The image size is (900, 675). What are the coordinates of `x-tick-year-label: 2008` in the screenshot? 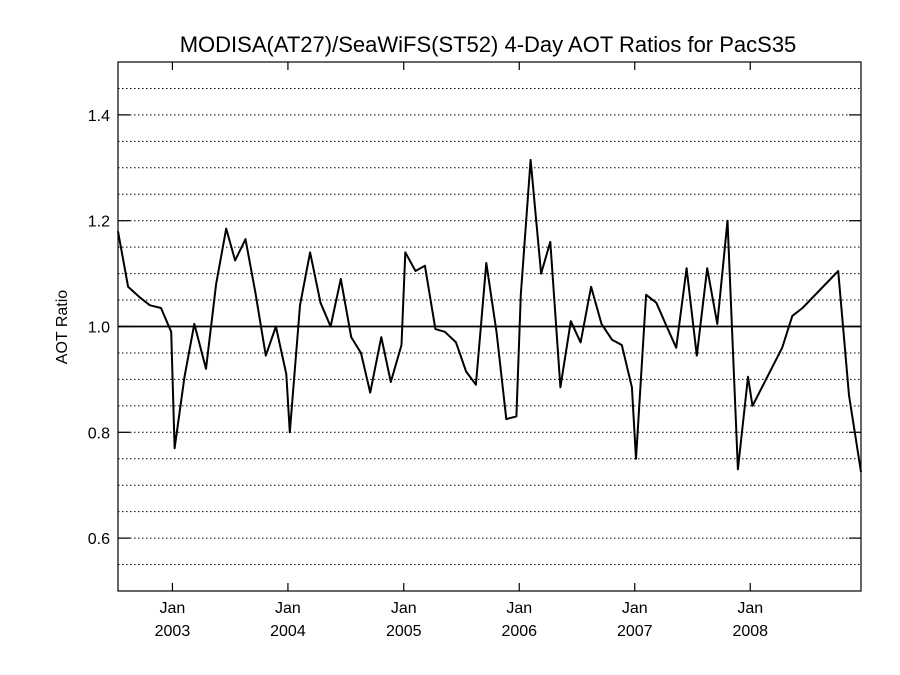 It's located at (750, 631).